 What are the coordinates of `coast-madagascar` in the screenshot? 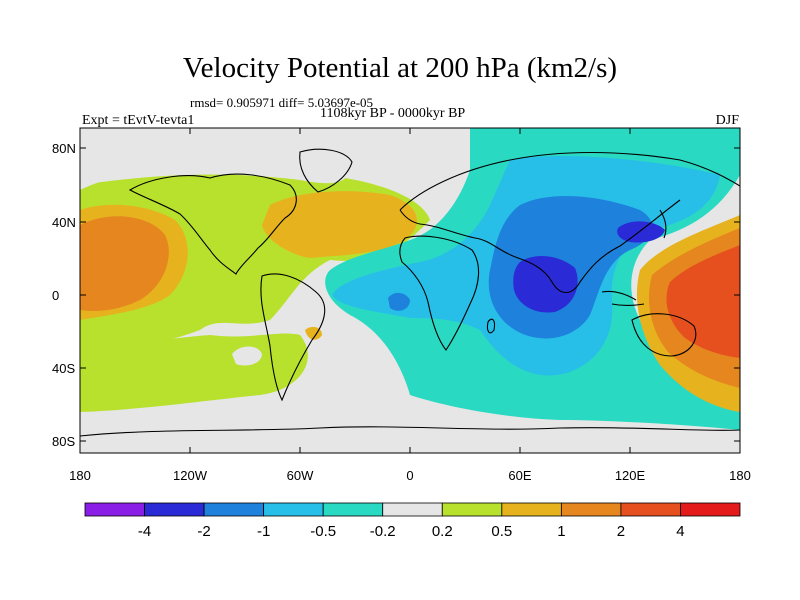 It's located at (491, 326).